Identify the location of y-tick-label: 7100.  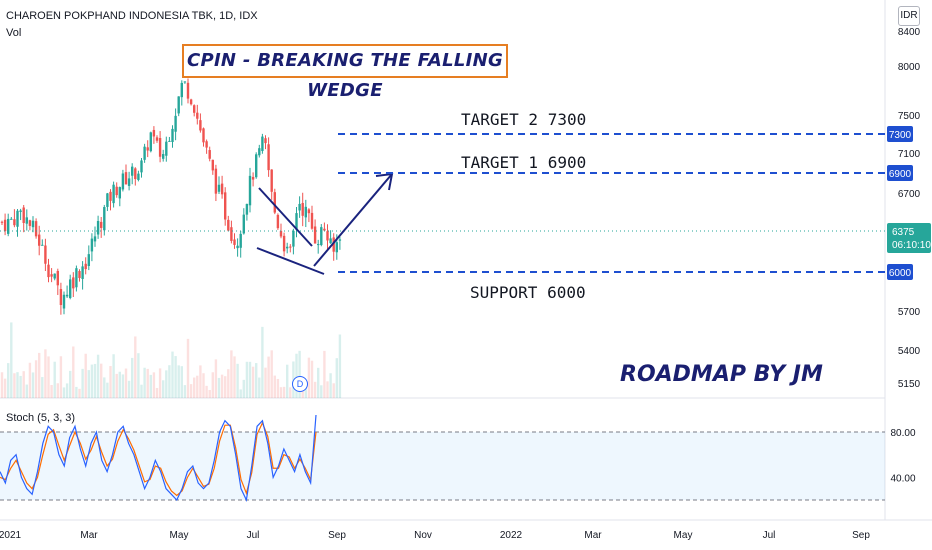
(909, 154).